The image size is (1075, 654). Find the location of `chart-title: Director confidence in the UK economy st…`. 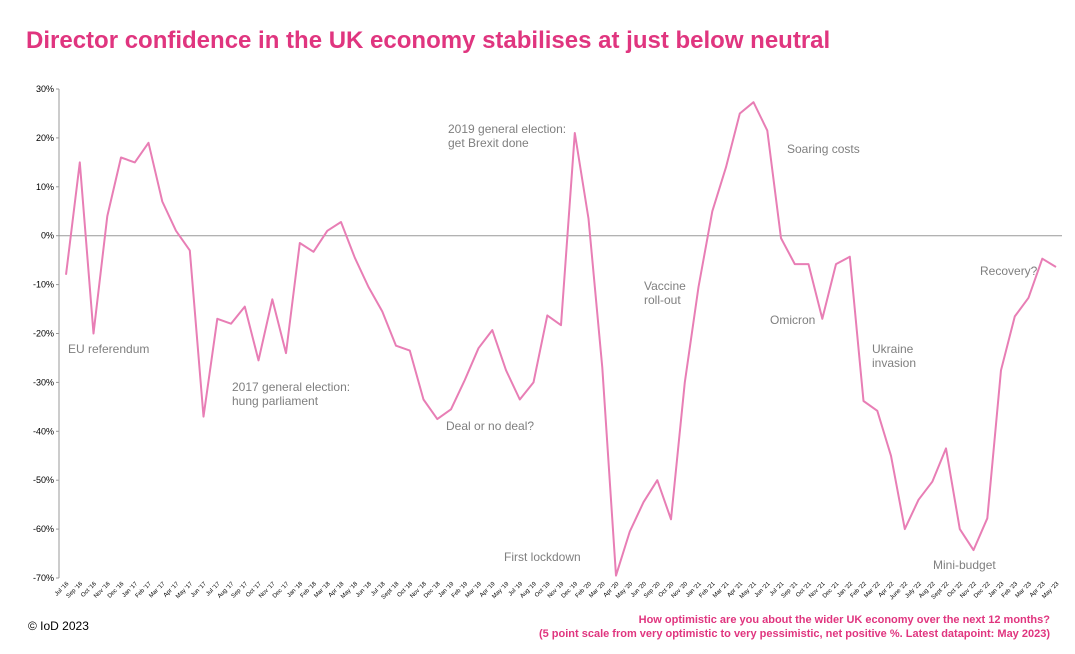

chart-title: Director confidence in the UK economy st… is located at coordinates (428, 40).